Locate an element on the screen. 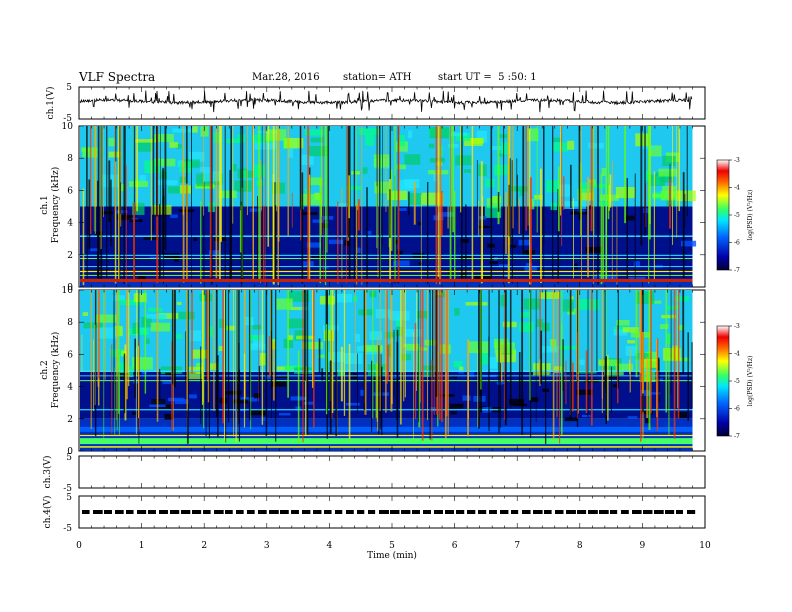 Image resolution: width=792 pixels, height=612 pixels. spectrogram-line is located at coordinates (386, 236).